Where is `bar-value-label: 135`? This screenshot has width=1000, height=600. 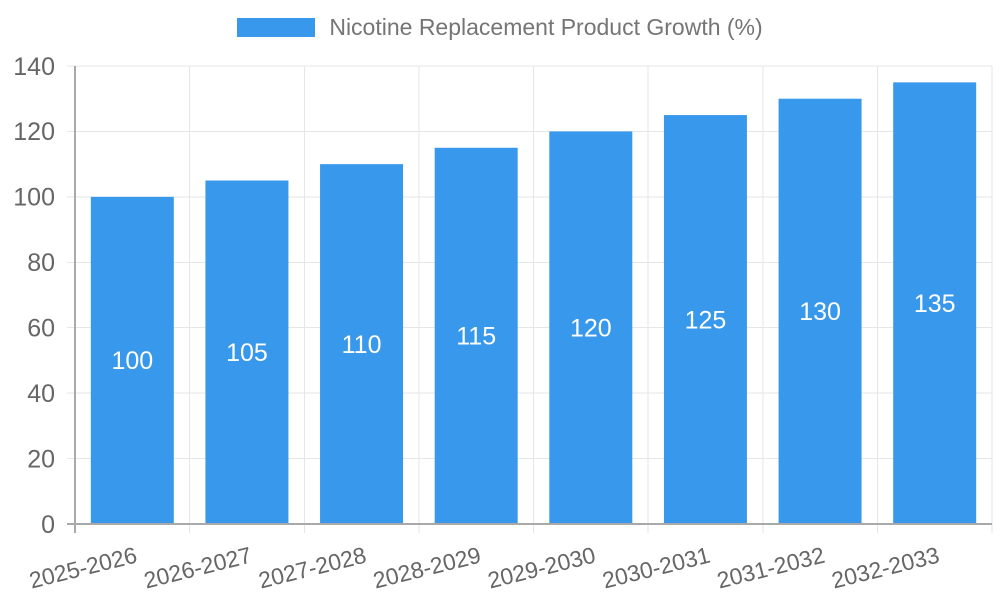
bar-value-label: 135 is located at coordinates (935, 304).